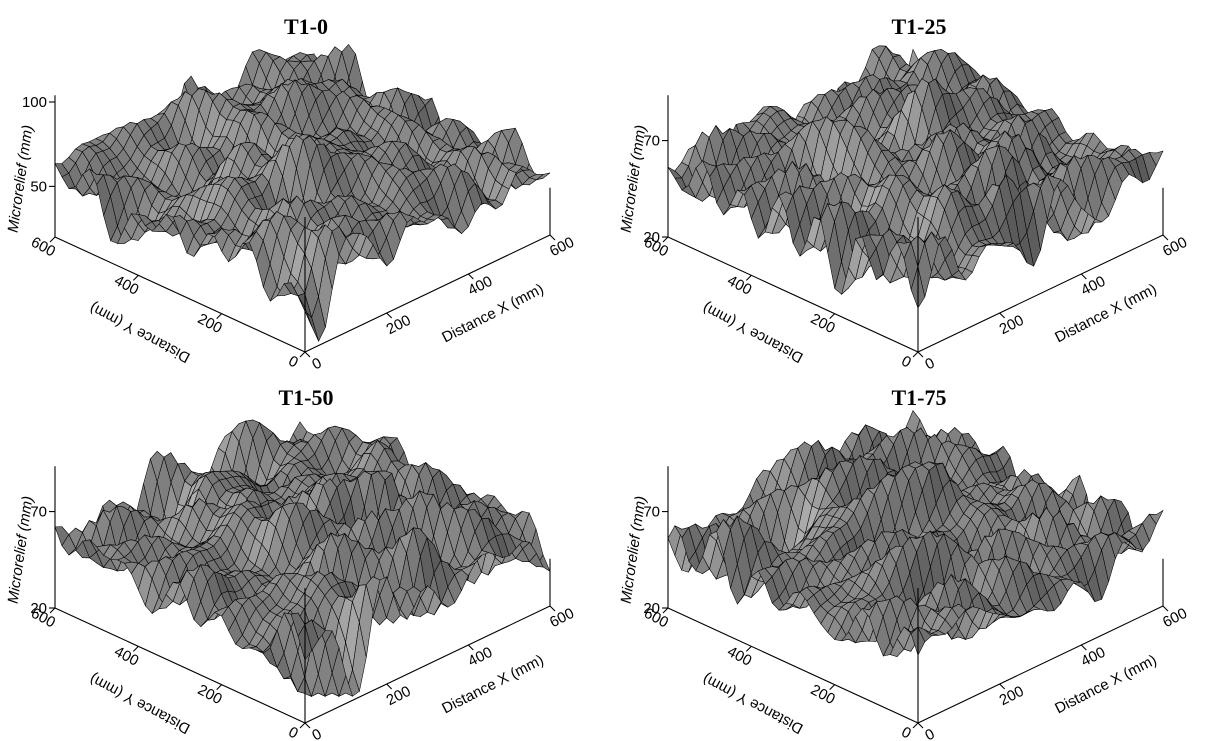  What do you see at coordinates (919, 397) in the screenshot?
I see `chart-title: T1-75` at bounding box center [919, 397].